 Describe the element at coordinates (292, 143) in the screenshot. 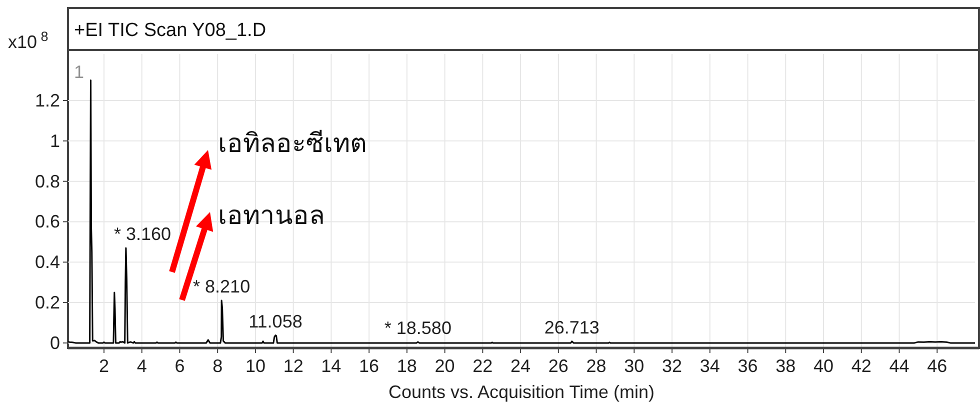

I see `annotation: เอทิลอะซีเทต` at that location.